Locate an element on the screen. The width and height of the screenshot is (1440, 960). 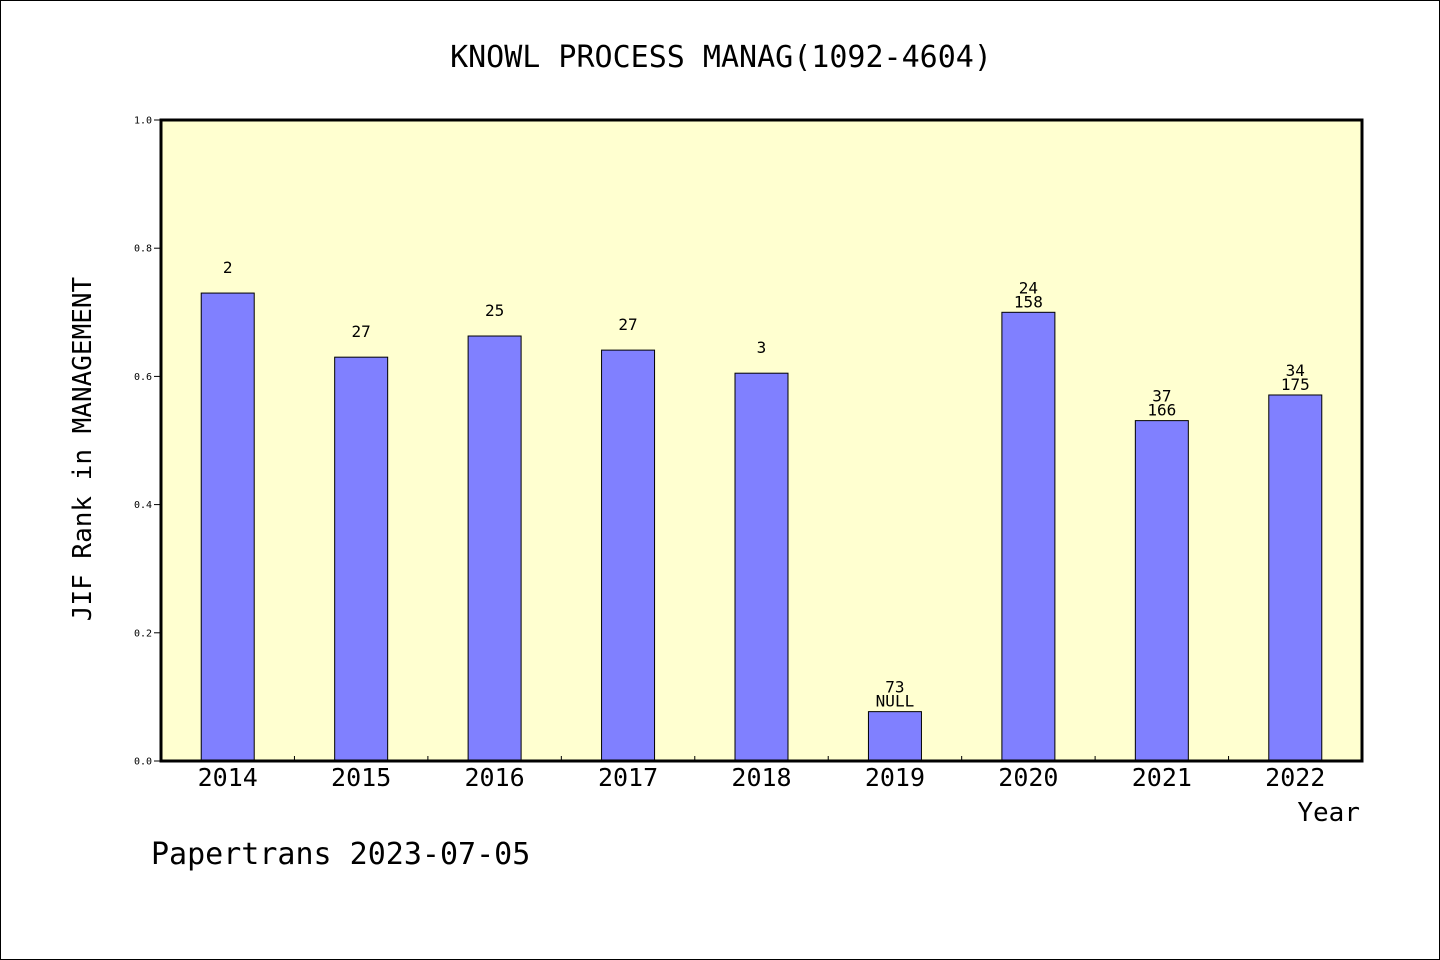
bar-label-top: 37 is located at coordinates (1161, 396).